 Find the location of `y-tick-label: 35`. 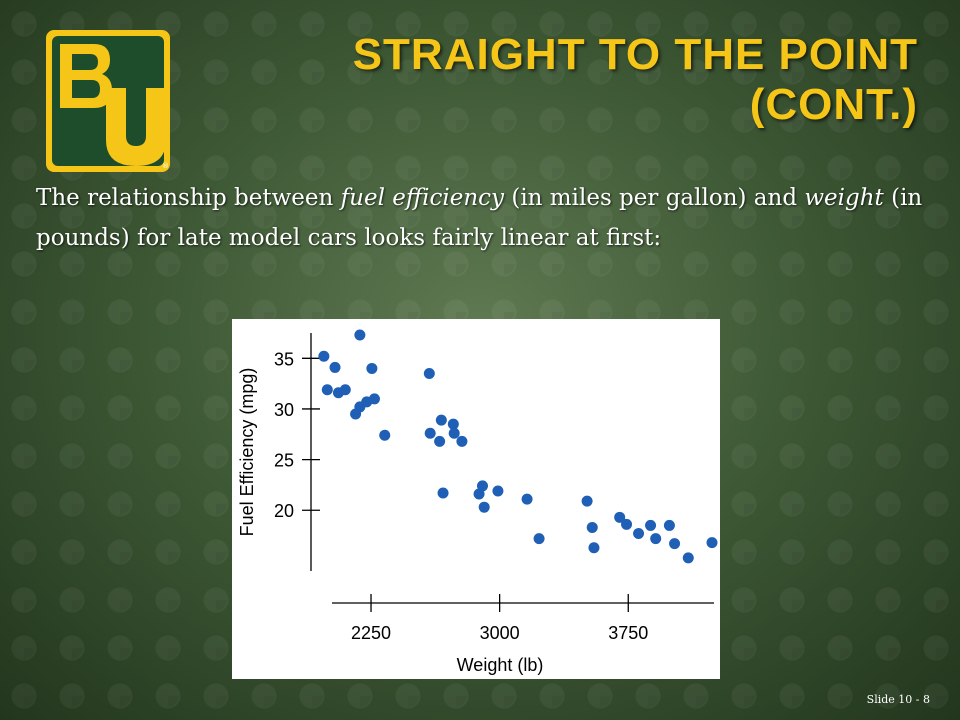

y-tick-label: 35 is located at coordinates (284, 359).